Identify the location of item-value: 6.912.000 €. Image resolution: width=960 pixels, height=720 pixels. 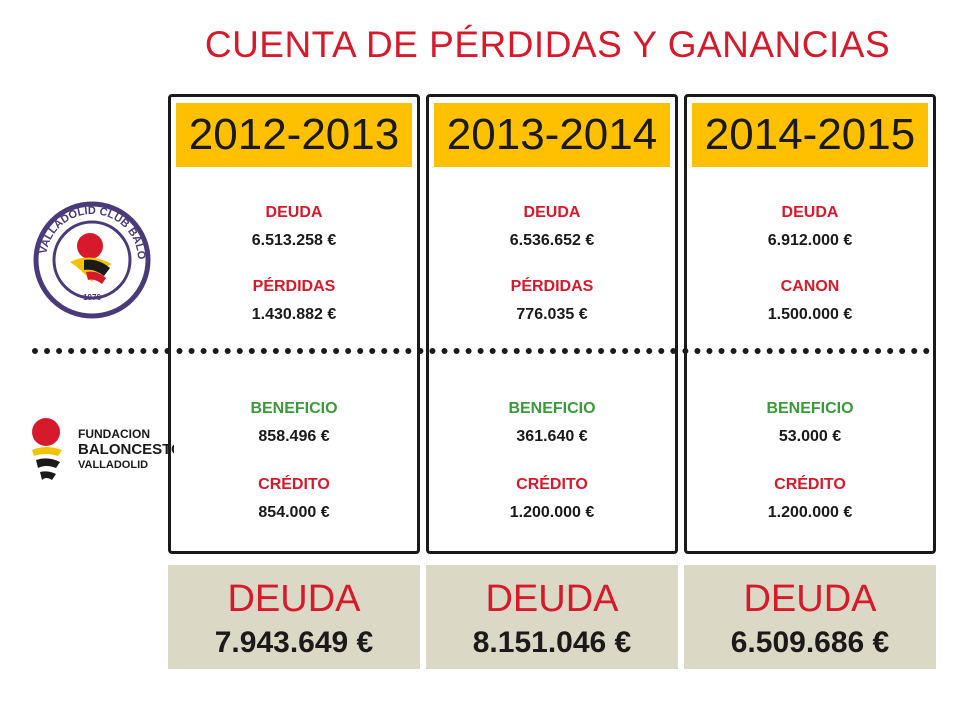
(810, 240).